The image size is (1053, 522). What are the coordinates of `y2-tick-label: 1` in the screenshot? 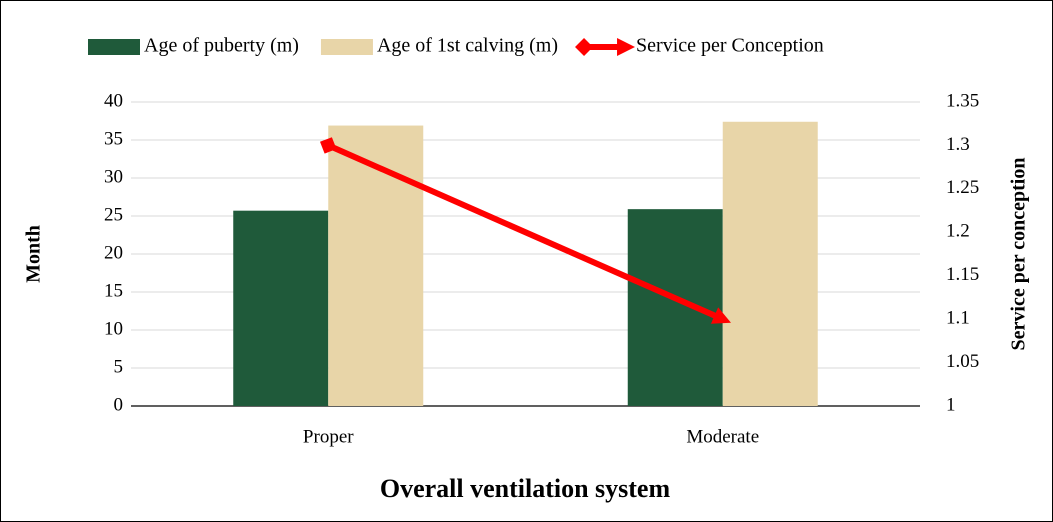 It's located at (951, 404).